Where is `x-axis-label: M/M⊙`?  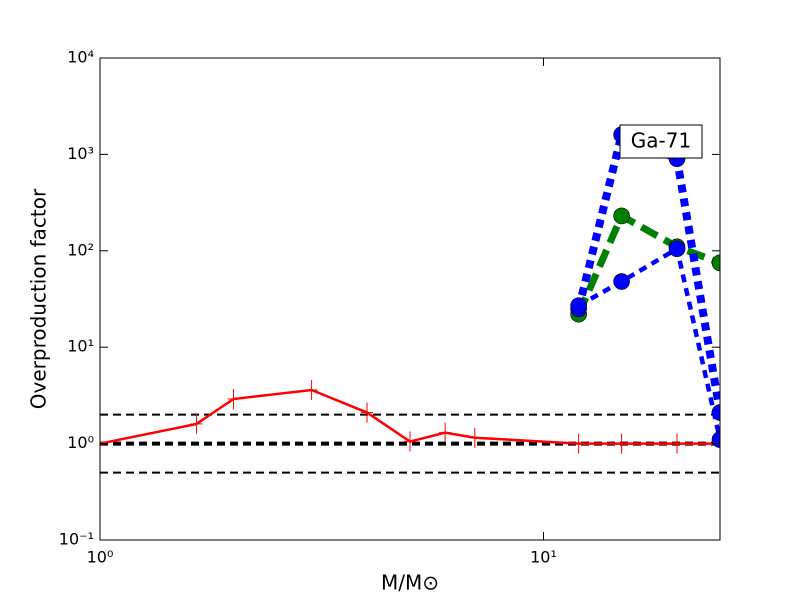 x-axis-label: M/M⊙ is located at coordinates (410, 583).